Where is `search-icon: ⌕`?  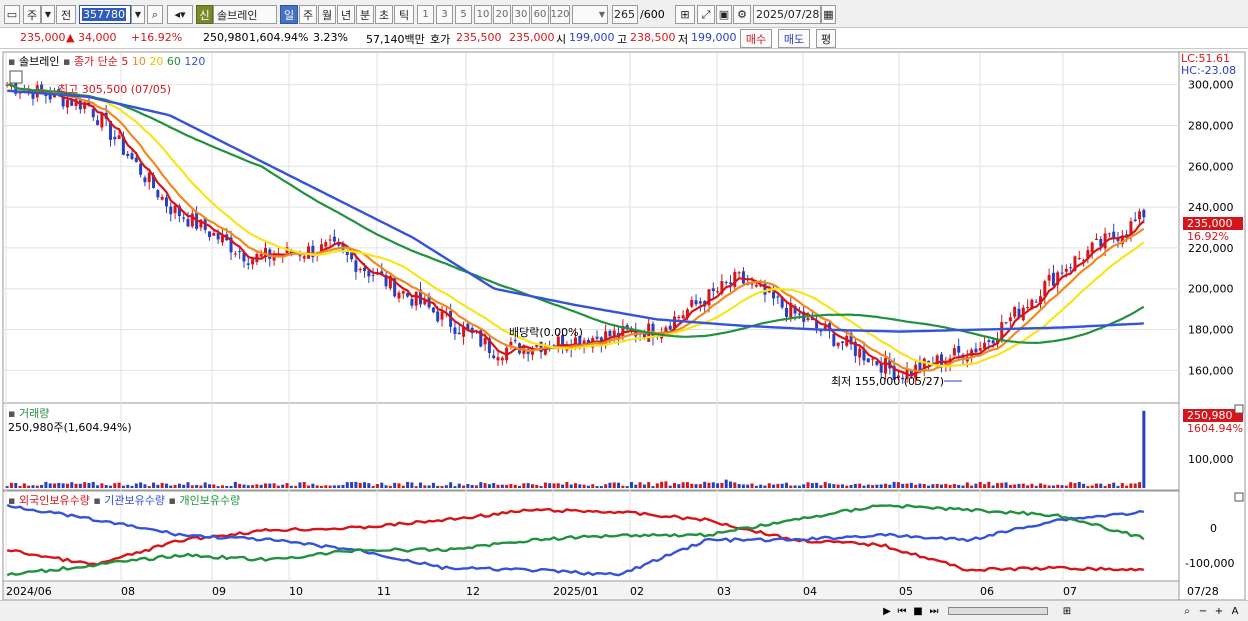
search-icon: ⌕ is located at coordinates (155, 14).